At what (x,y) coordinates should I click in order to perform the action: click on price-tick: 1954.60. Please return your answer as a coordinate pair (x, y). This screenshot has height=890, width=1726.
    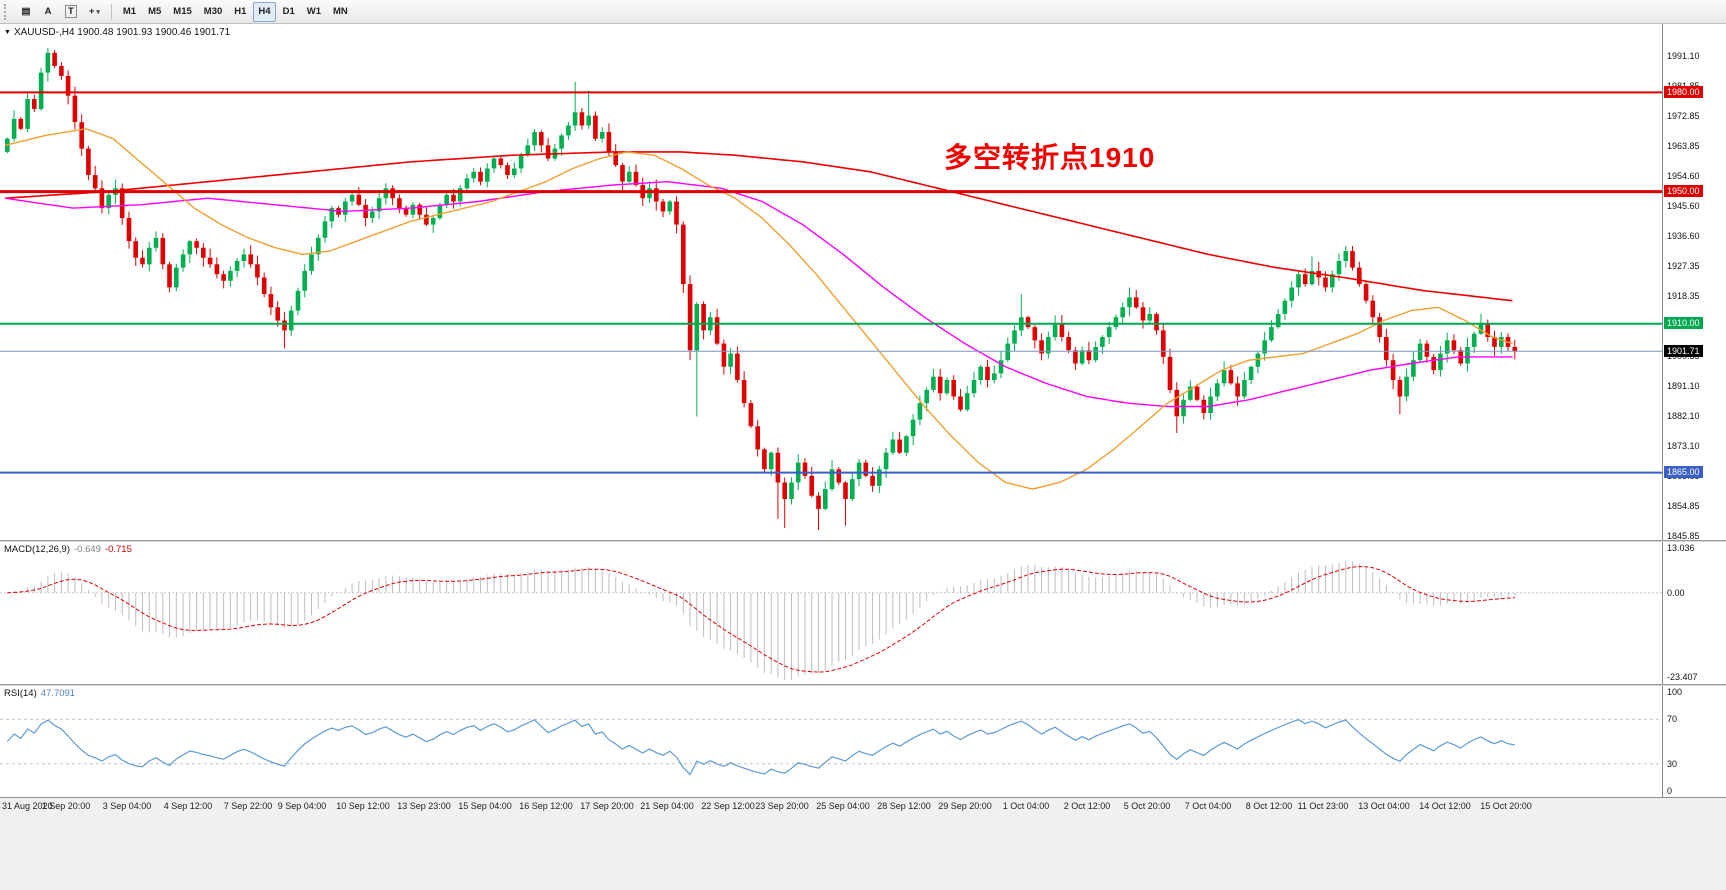
    Looking at the image, I should click on (1683, 176).